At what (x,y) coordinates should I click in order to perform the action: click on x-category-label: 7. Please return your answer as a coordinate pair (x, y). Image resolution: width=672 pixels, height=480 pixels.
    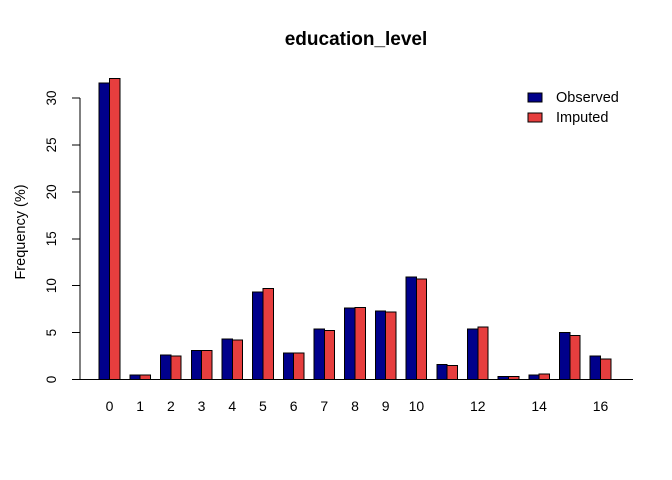
    Looking at the image, I should click on (324, 406).